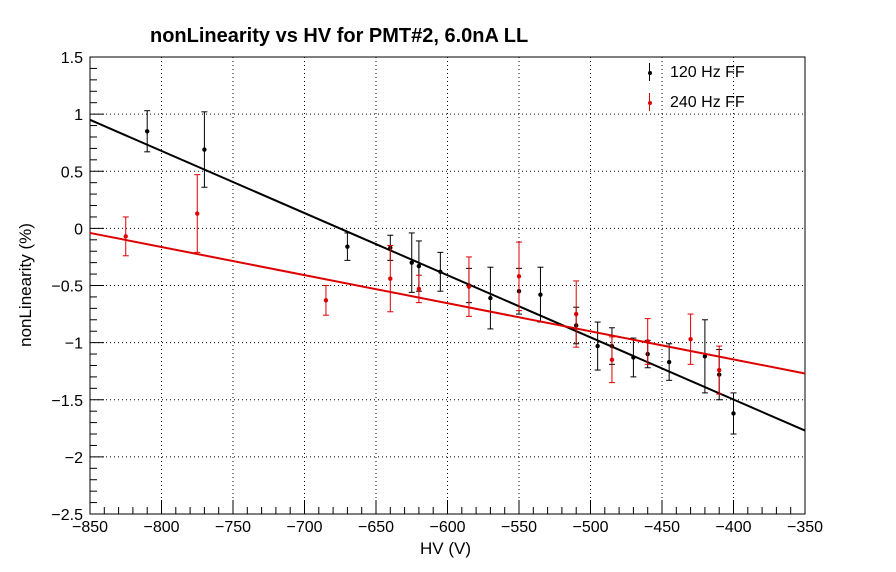  I want to click on x-tick-label: −350, so click(805, 527).